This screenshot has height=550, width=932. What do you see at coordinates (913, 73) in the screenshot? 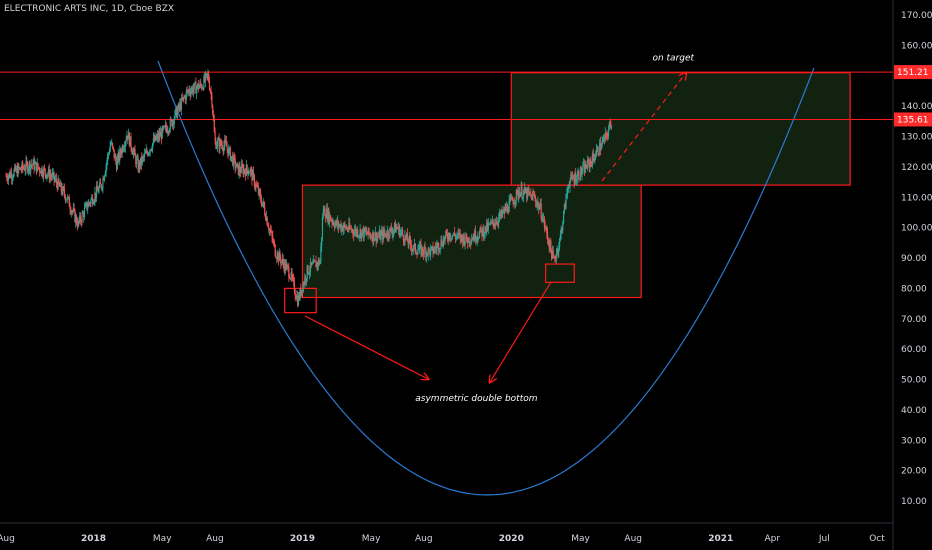
I see `price-tag-label: 151.21` at bounding box center [913, 73].